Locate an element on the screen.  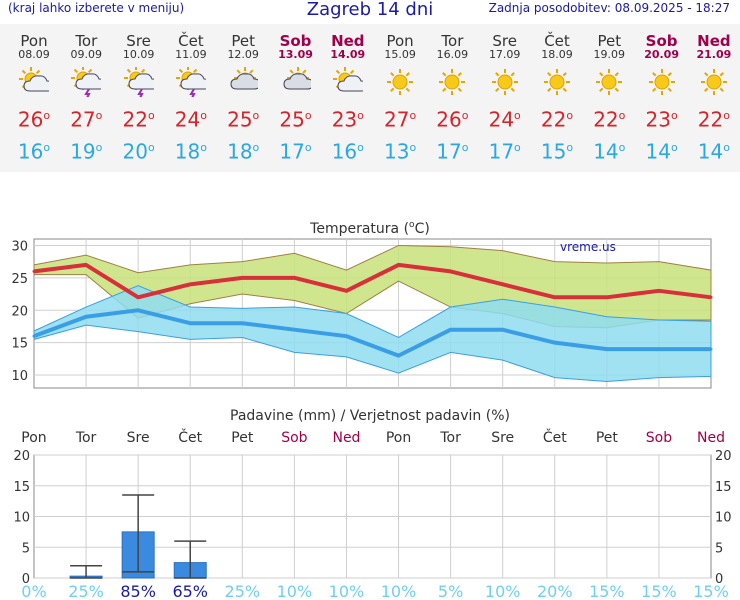
page-title: Zagreb 14 dni is located at coordinates (370, 10).